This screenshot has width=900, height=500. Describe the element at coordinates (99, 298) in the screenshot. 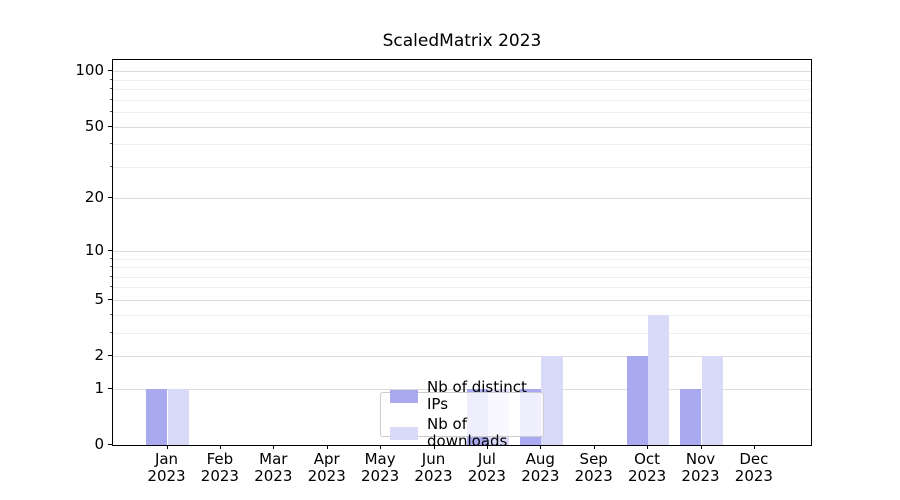

I see `y-tick-label: 5` at that location.